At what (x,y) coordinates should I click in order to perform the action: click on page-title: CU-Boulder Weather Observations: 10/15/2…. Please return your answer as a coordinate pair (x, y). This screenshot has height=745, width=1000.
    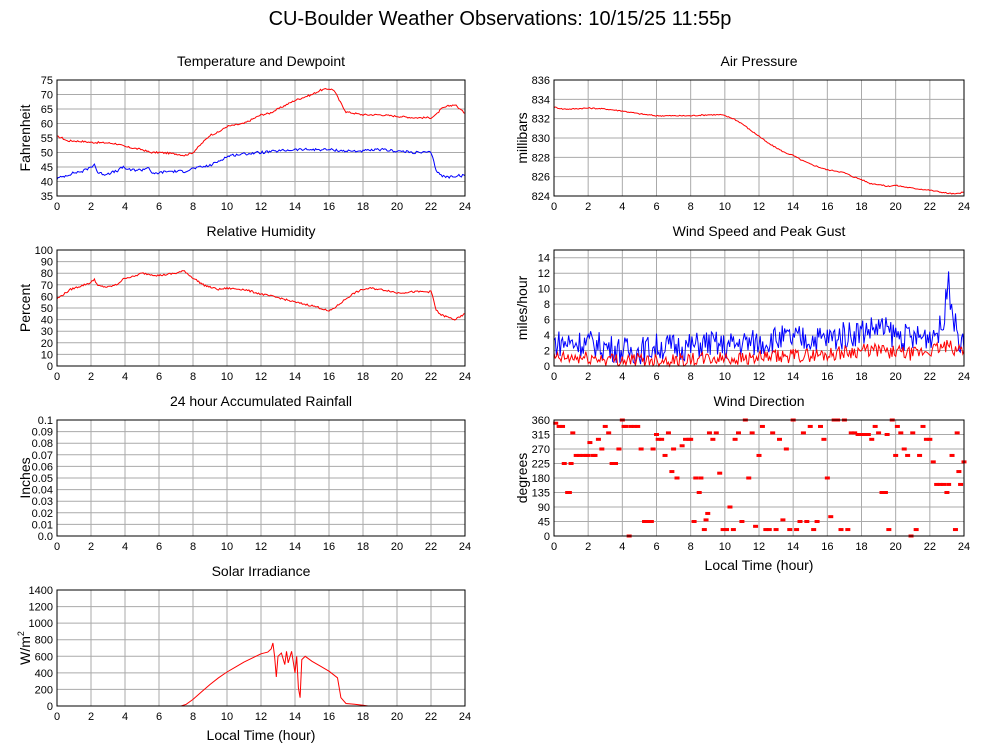
    Looking at the image, I should click on (500, 19).